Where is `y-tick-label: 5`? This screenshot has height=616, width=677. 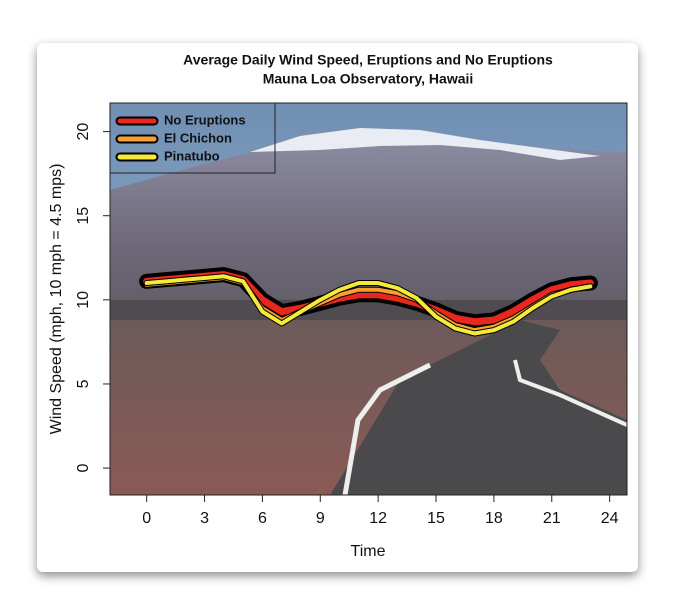
y-tick-label: 5 is located at coordinates (83, 383).